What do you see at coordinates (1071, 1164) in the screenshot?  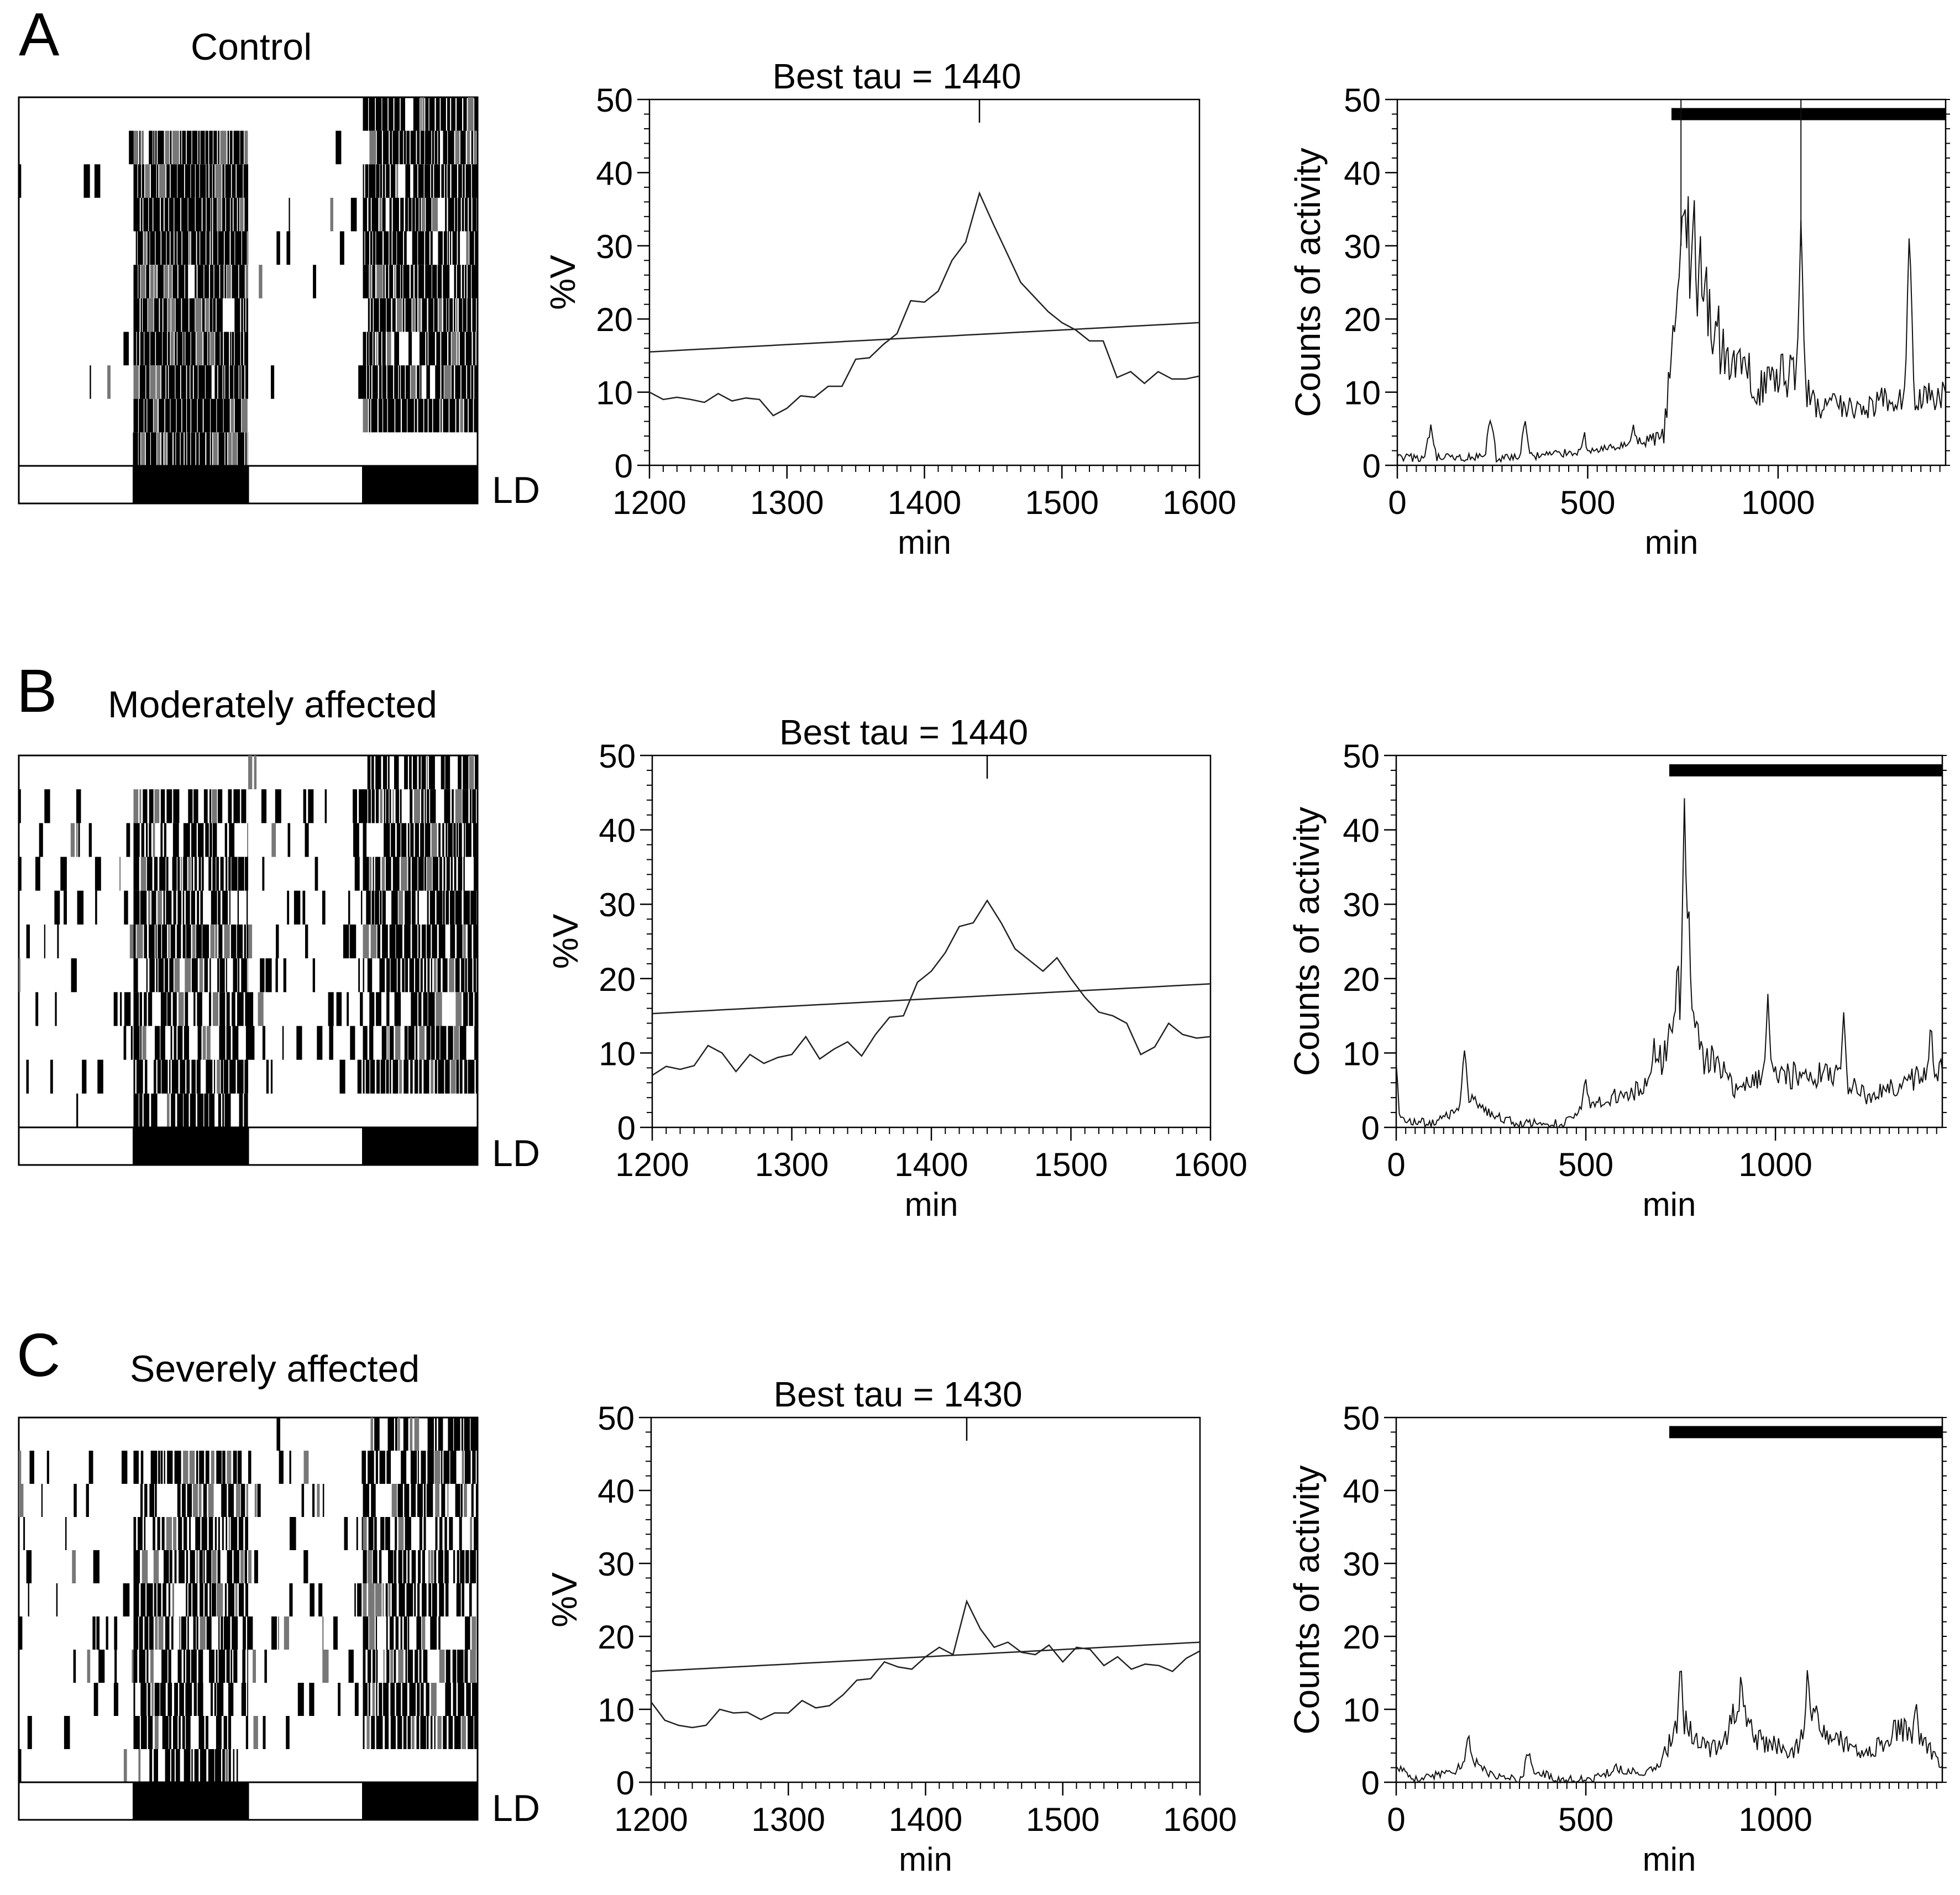 I see `x-tick-label: 1500` at bounding box center [1071, 1164].